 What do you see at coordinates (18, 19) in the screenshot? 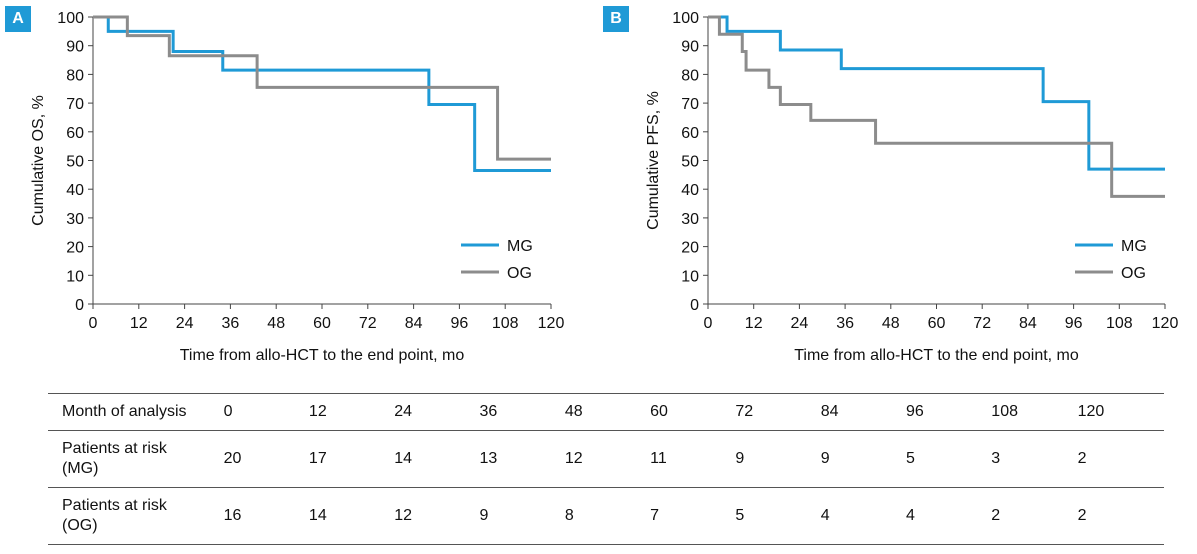
I see `panel-a-badge: A` at bounding box center [18, 19].